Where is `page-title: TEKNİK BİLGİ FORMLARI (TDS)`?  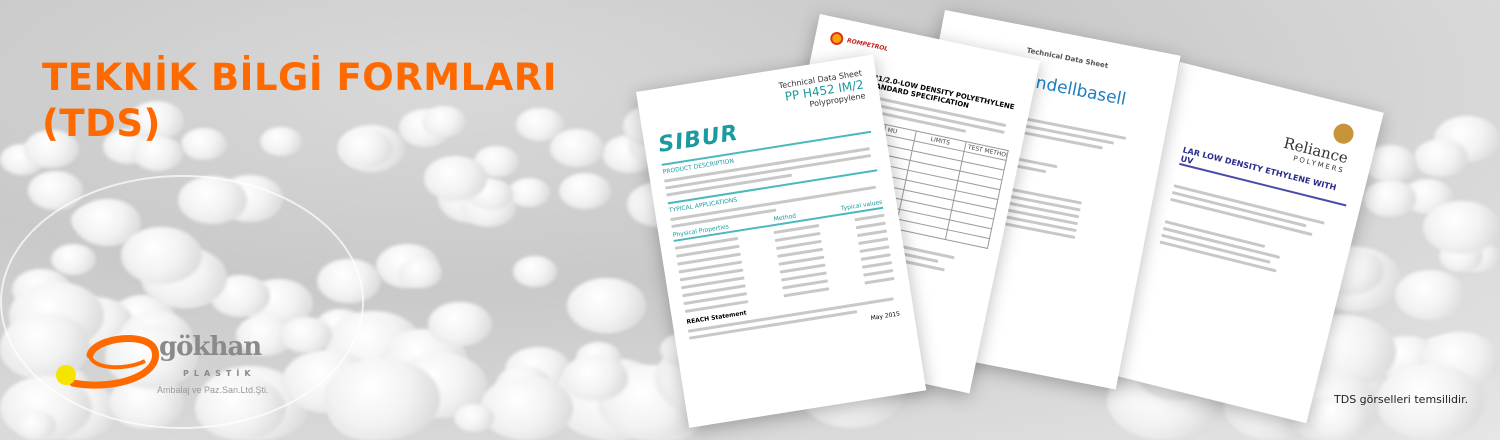
page-title: TEKNİK BİLGİ FORMLARI (TDS) is located at coordinates (299, 101).